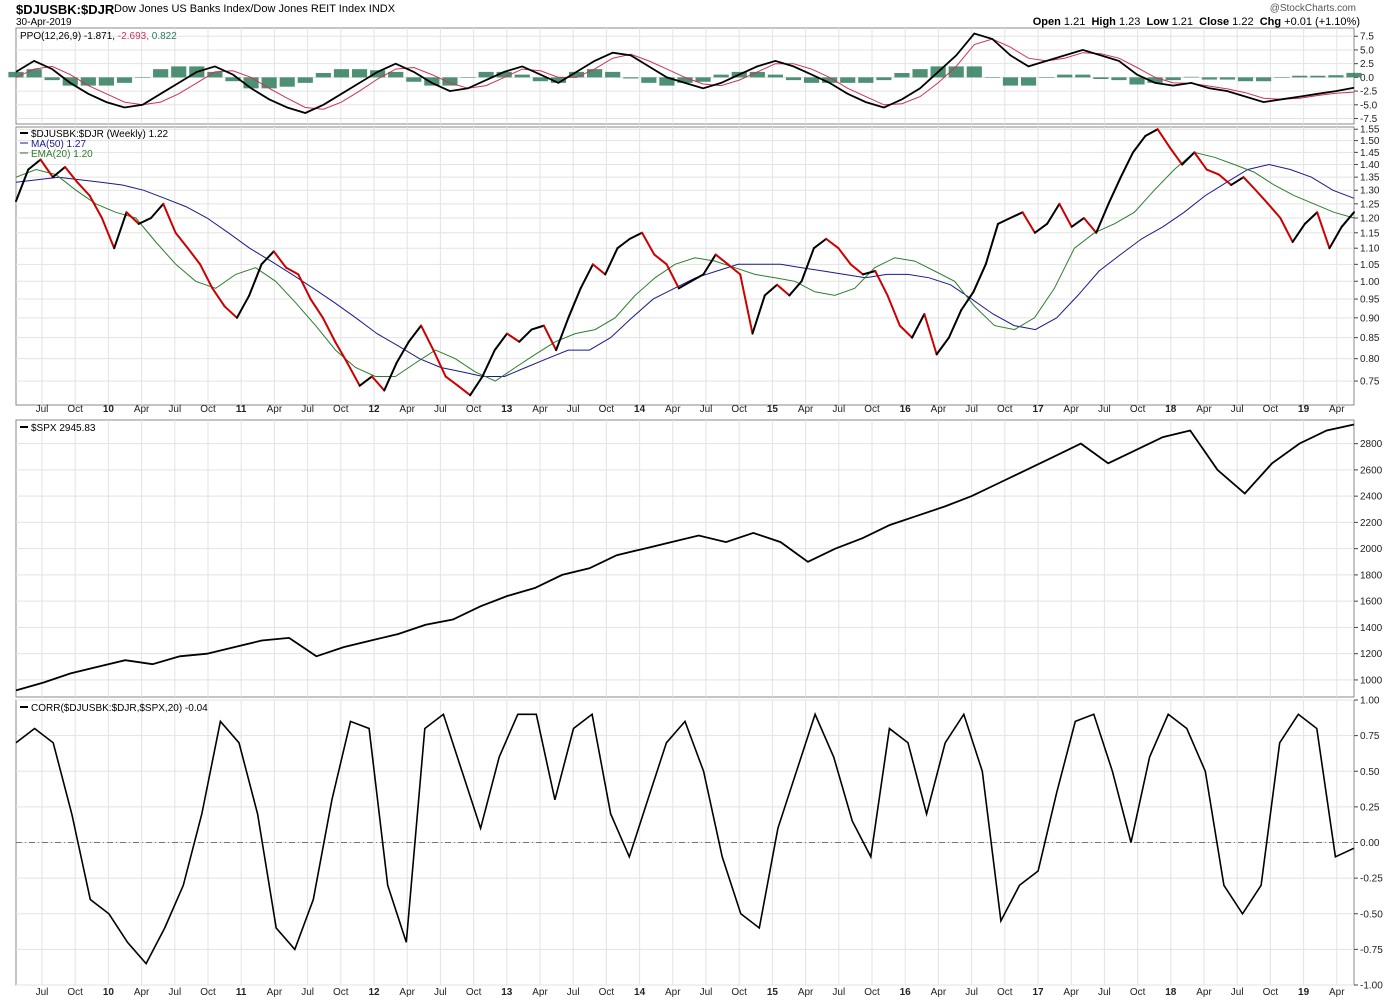  I want to click on spx-y-tick-label: 2600, so click(1371, 470).